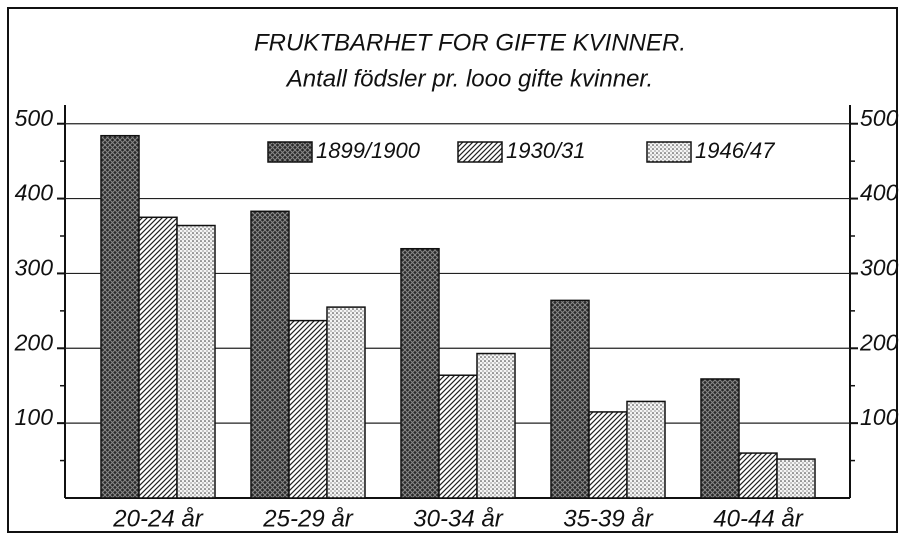 Image resolution: width=905 pixels, height=535 pixels. Describe the element at coordinates (470, 42) in the screenshot. I see `chart-title: FRUKTBARHET FOR GIFTE KVINNER.` at that location.